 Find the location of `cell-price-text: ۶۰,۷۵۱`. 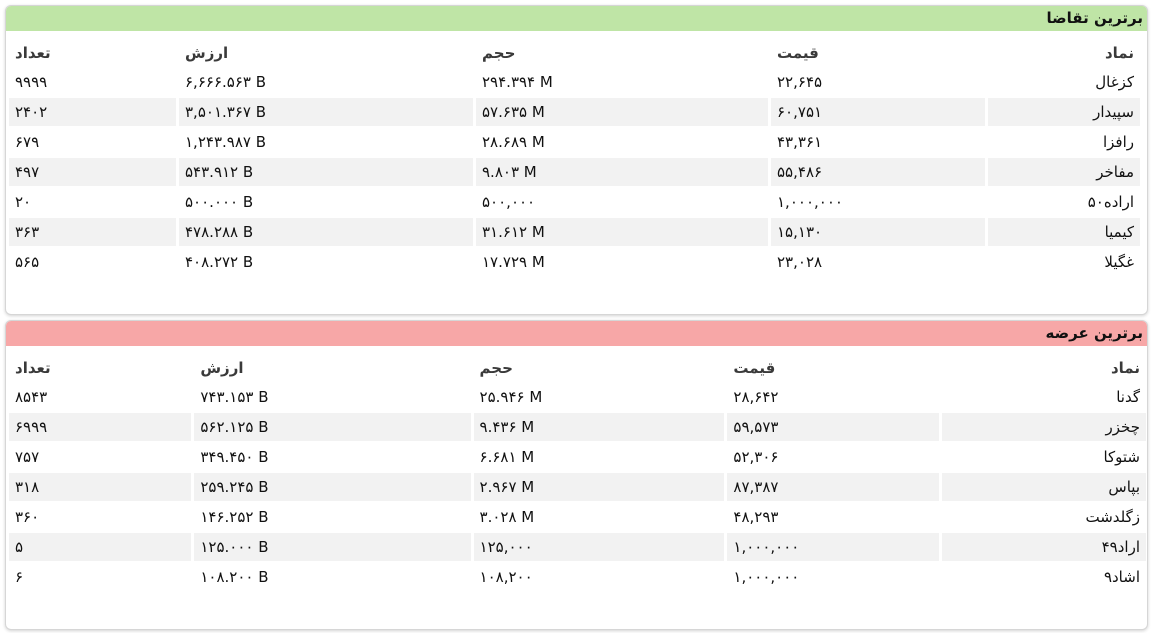

cell-price-text: ۶۰,۷۵۱ is located at coordinates (800, 112).